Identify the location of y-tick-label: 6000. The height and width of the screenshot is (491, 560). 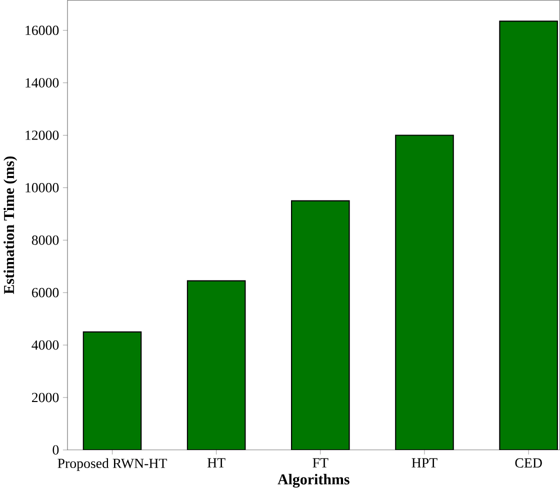
(45, 293).